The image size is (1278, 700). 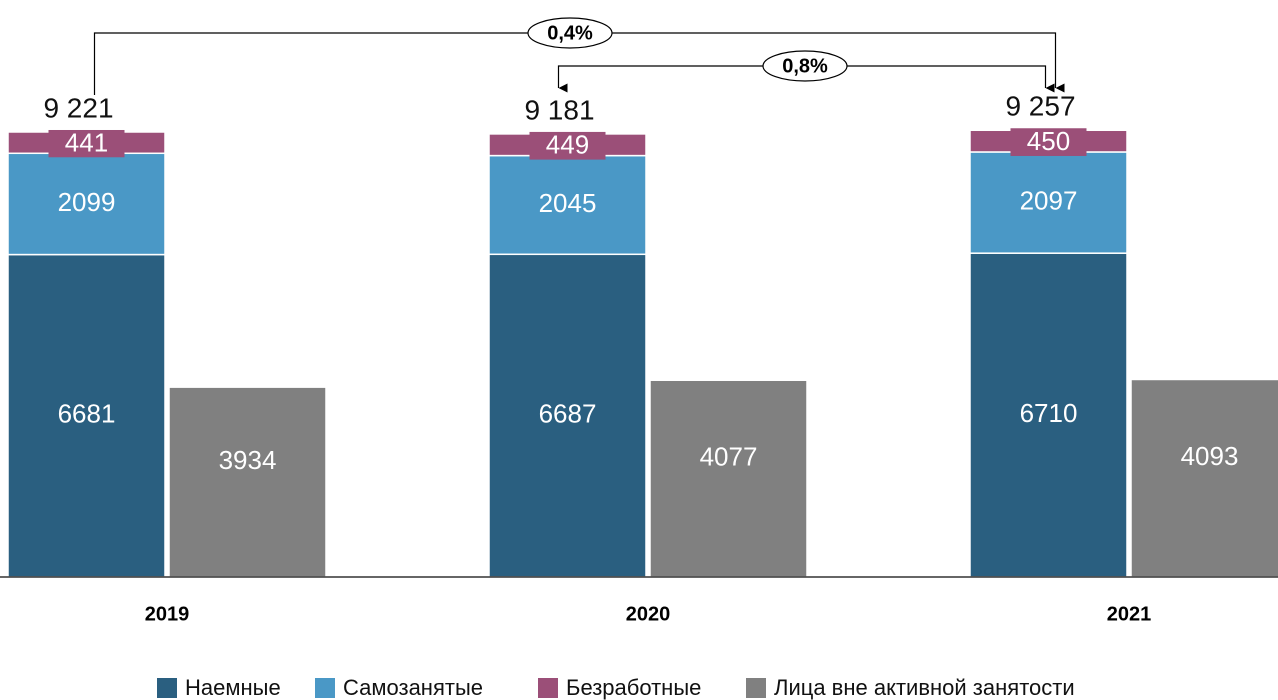 I want to click on value-label: 449, so click(x=567, y=145).